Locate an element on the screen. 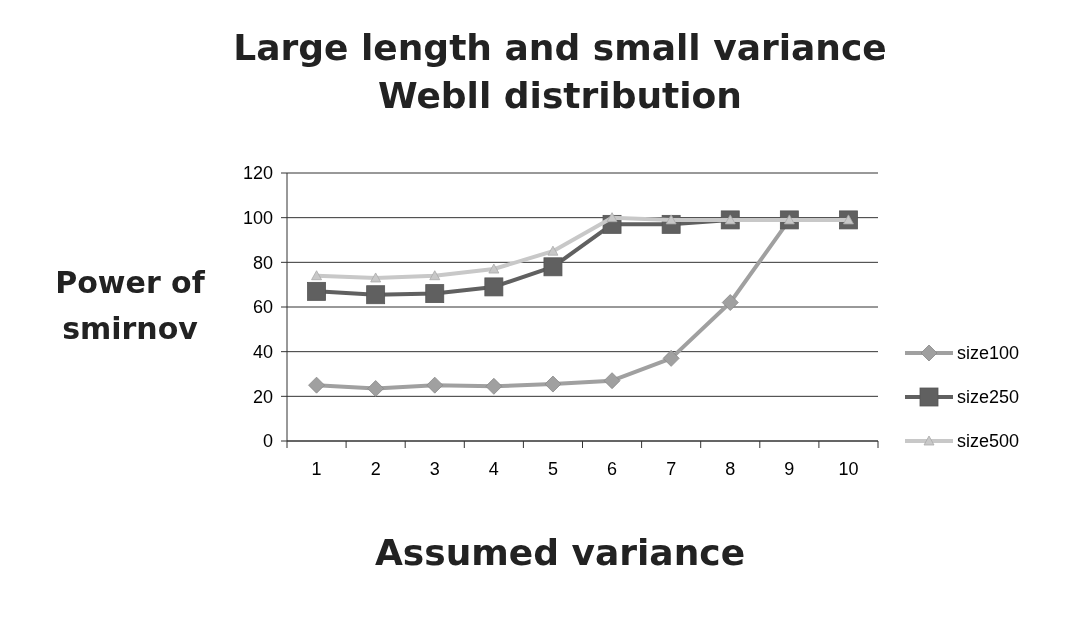 The image size is (1067, 634). y-tick-label: 0 is located at coordinates (267, 441).